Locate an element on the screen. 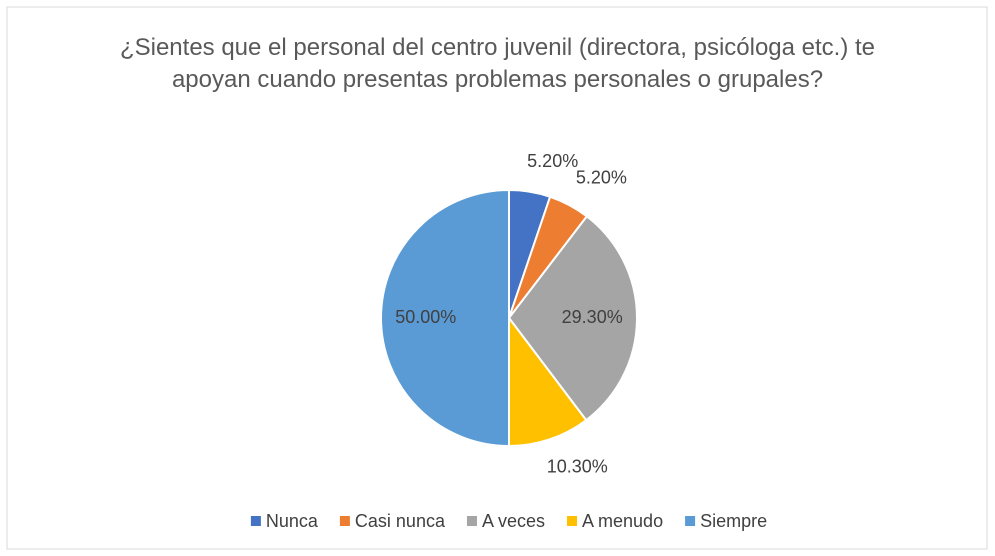 This screenshot has width=995, height=556. legend-label: Casi nunca is located at coordinates (400, 521).